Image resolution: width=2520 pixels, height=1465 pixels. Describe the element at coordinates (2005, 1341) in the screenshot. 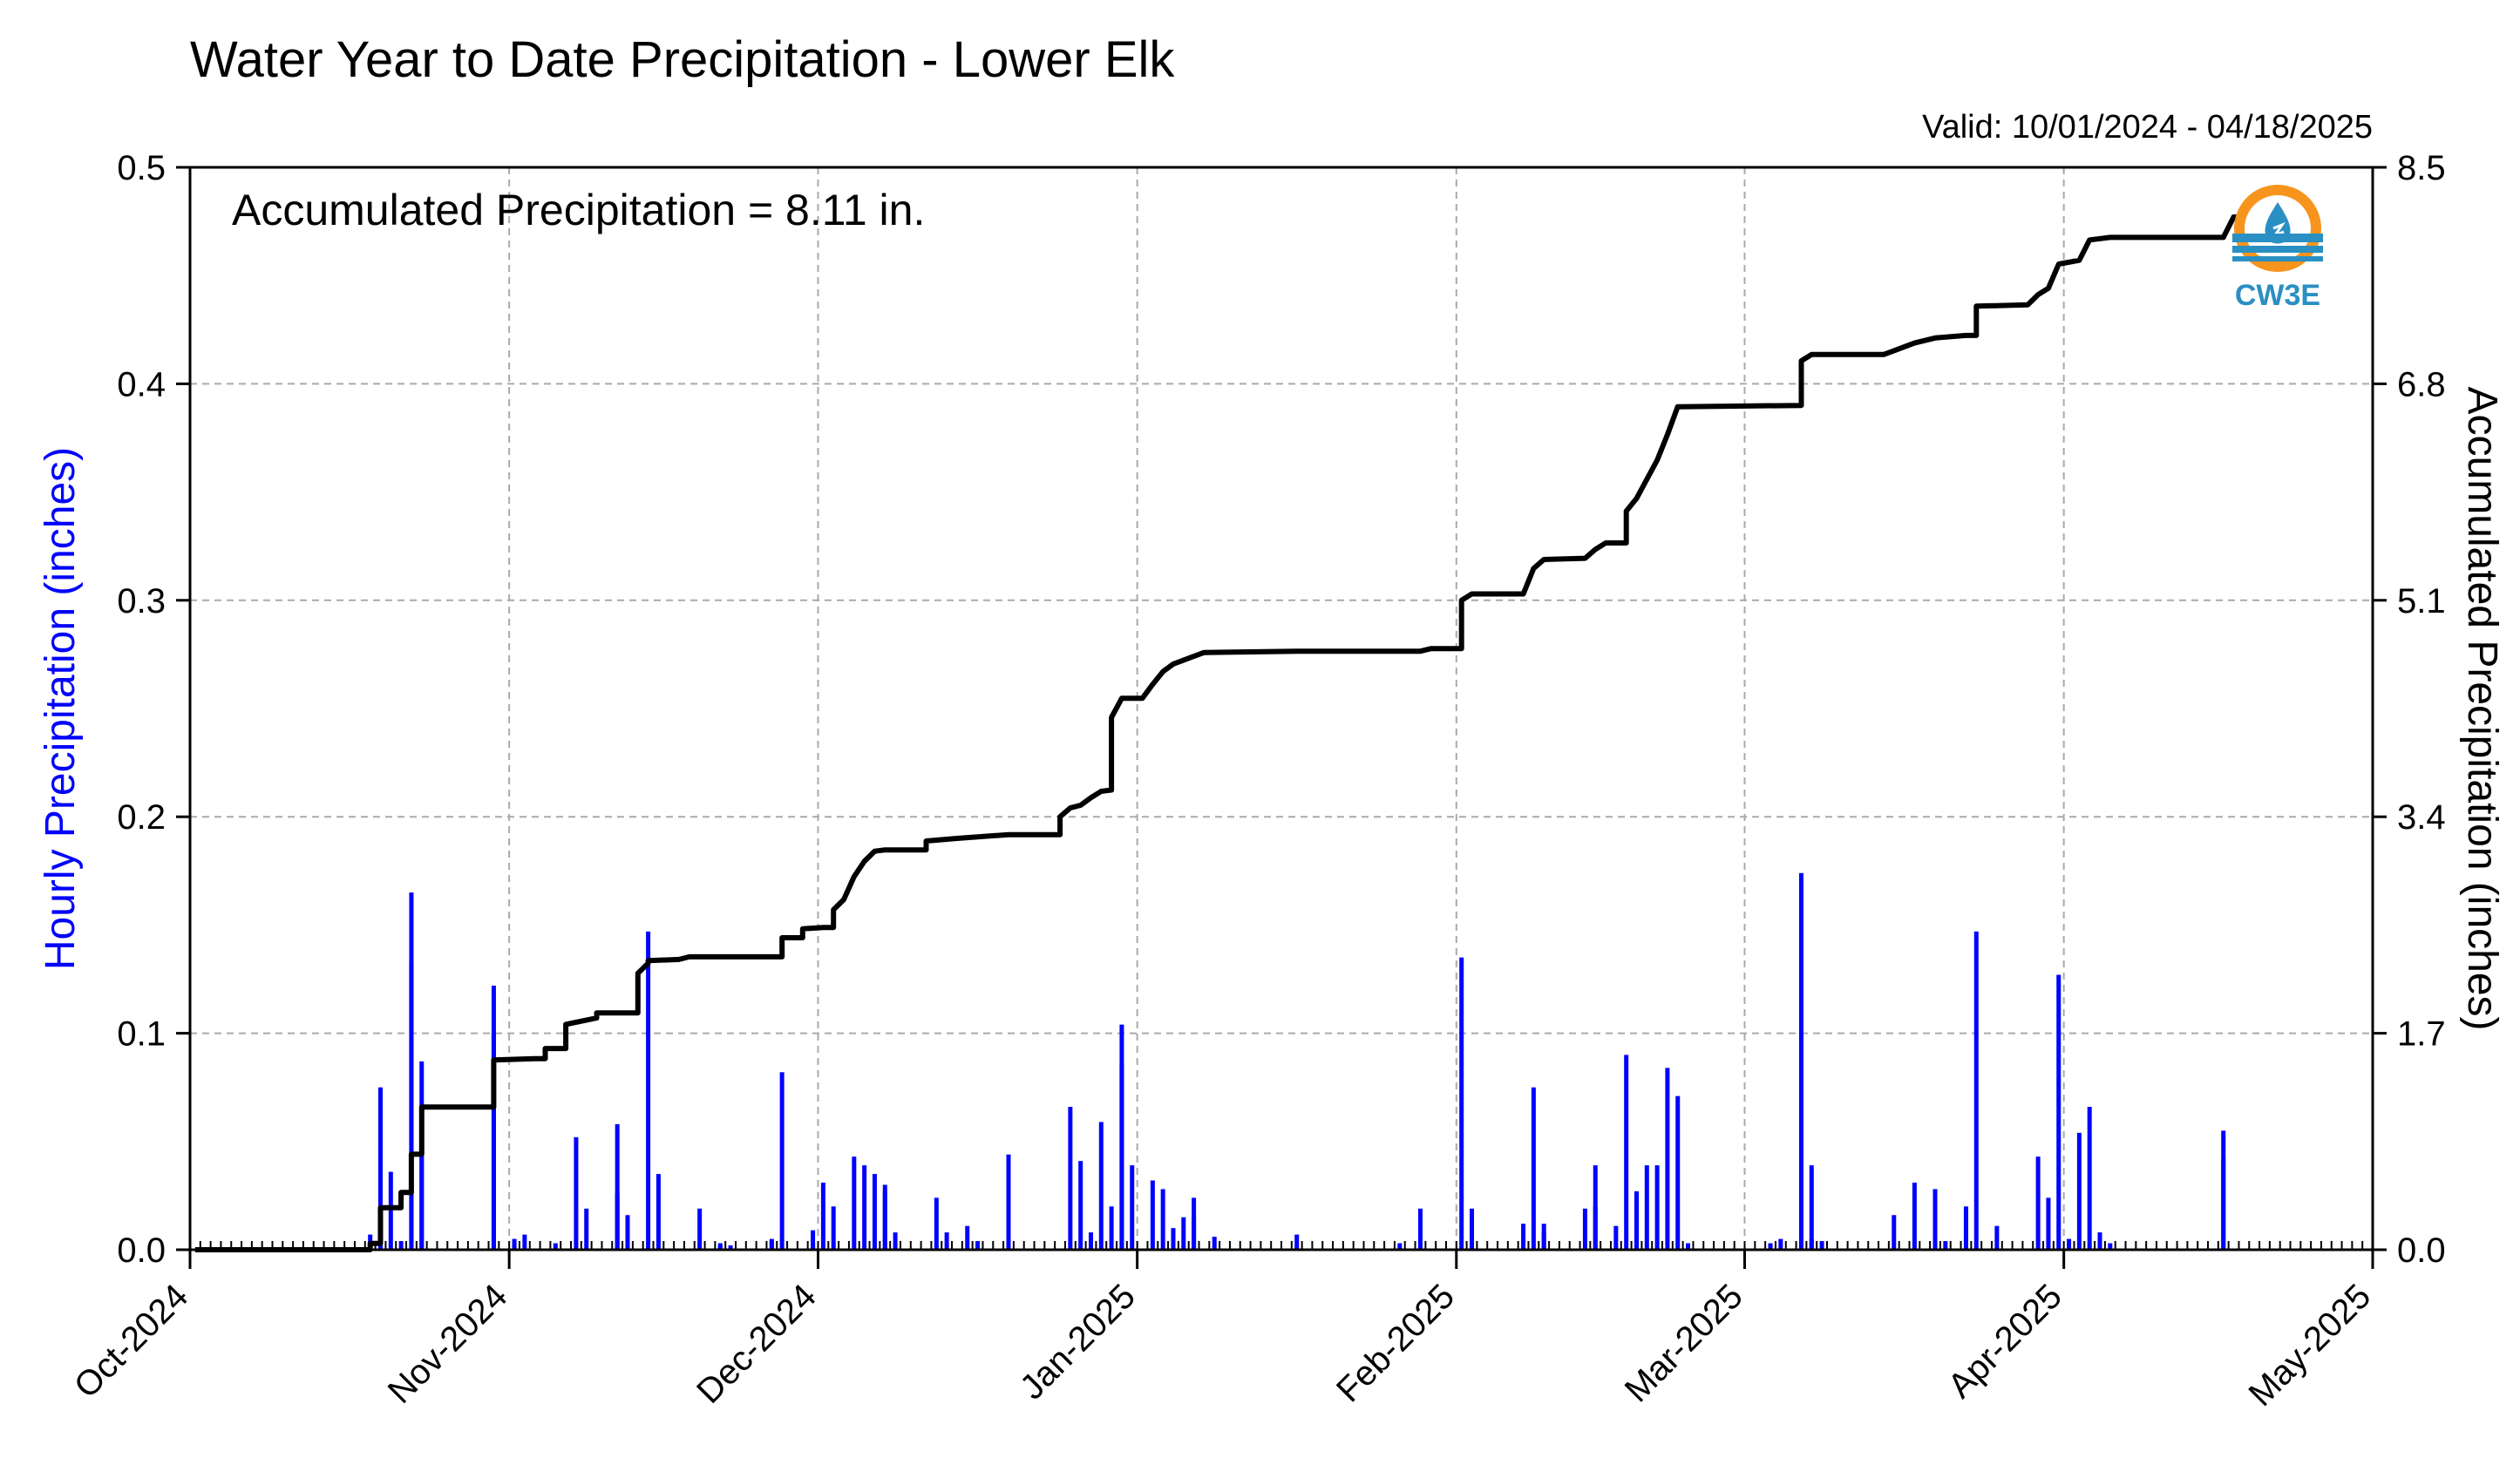

I see `x-tick-label: Apr-2025` at that location.